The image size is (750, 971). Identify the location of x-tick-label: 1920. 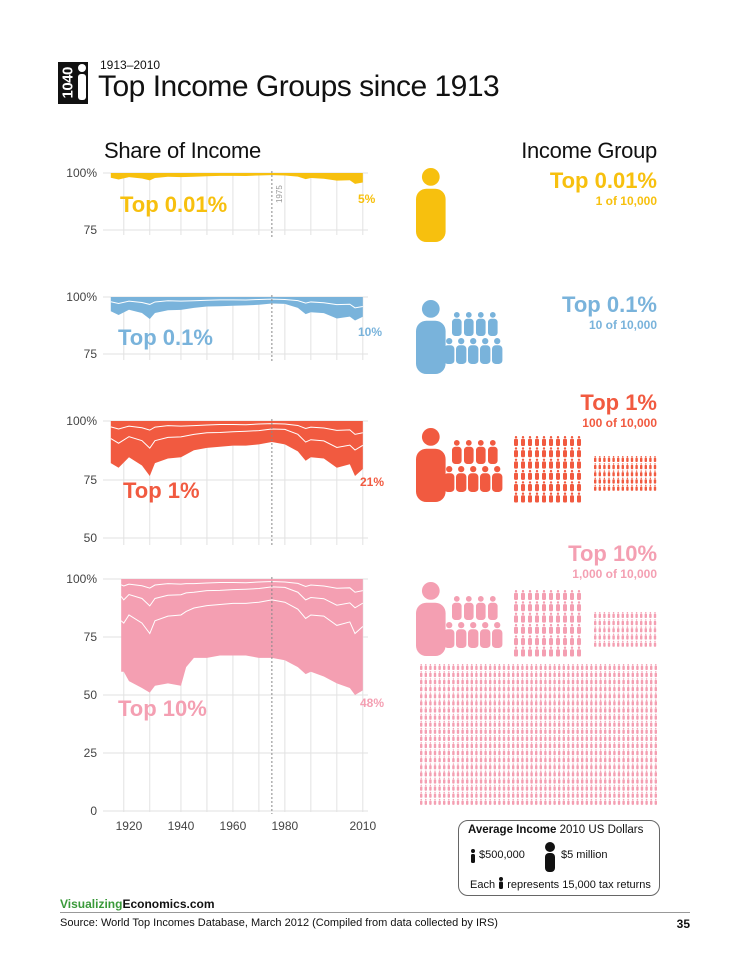
(129, 826).